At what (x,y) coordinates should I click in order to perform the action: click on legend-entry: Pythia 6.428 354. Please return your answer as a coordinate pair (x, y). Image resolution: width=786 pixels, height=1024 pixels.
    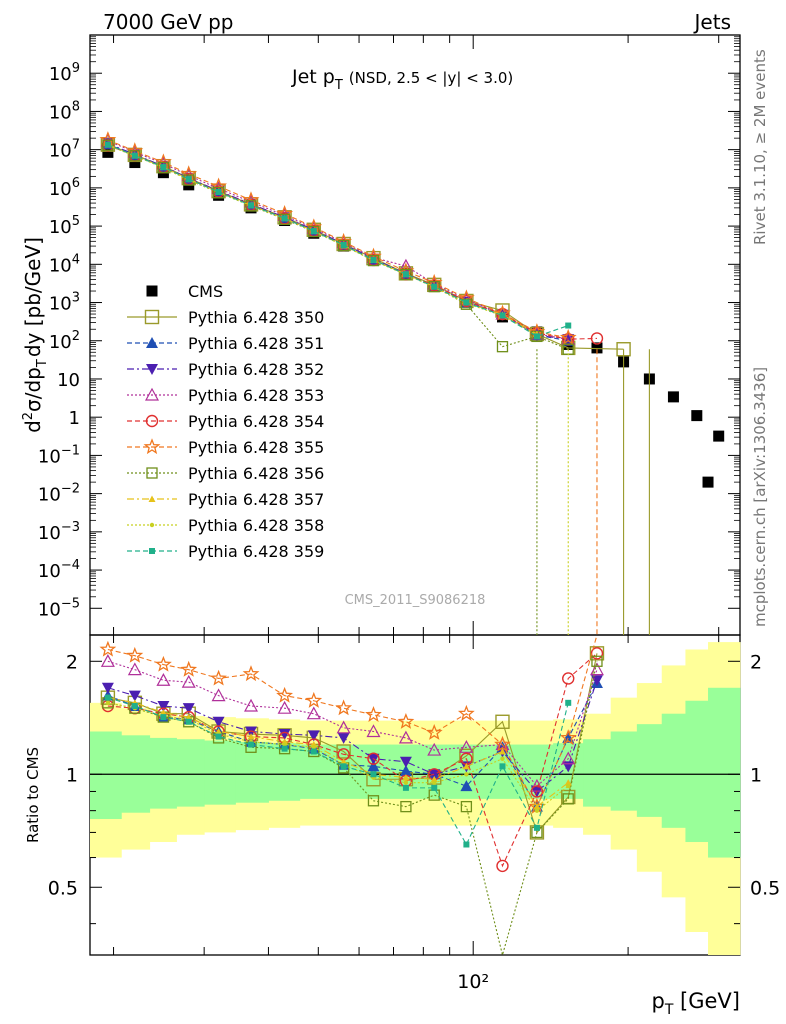
    Looking at the image, I should click on (225, 421).